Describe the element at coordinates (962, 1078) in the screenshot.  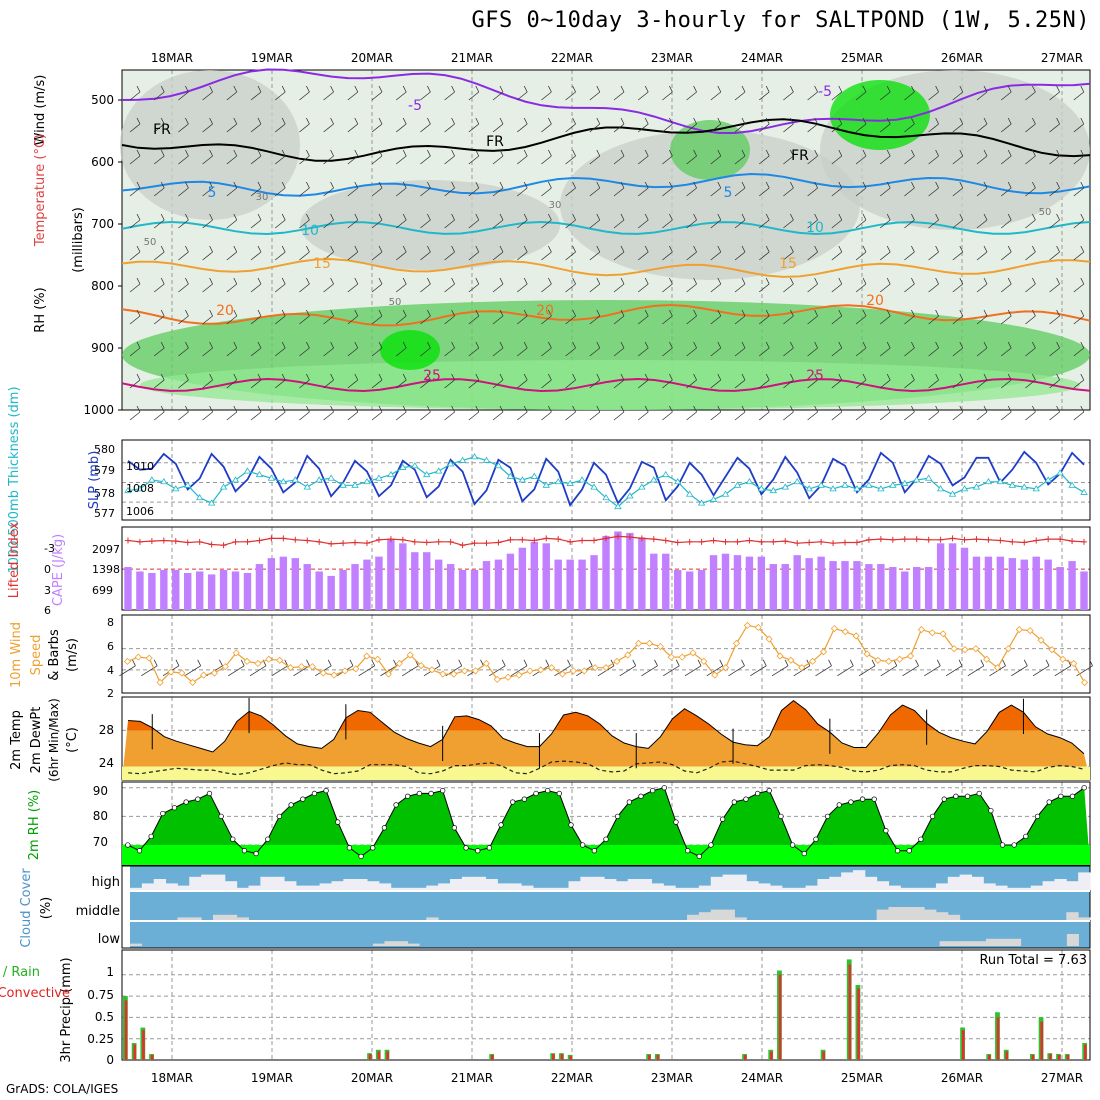
I see `date-label-bottom: 26MAR` at that location.